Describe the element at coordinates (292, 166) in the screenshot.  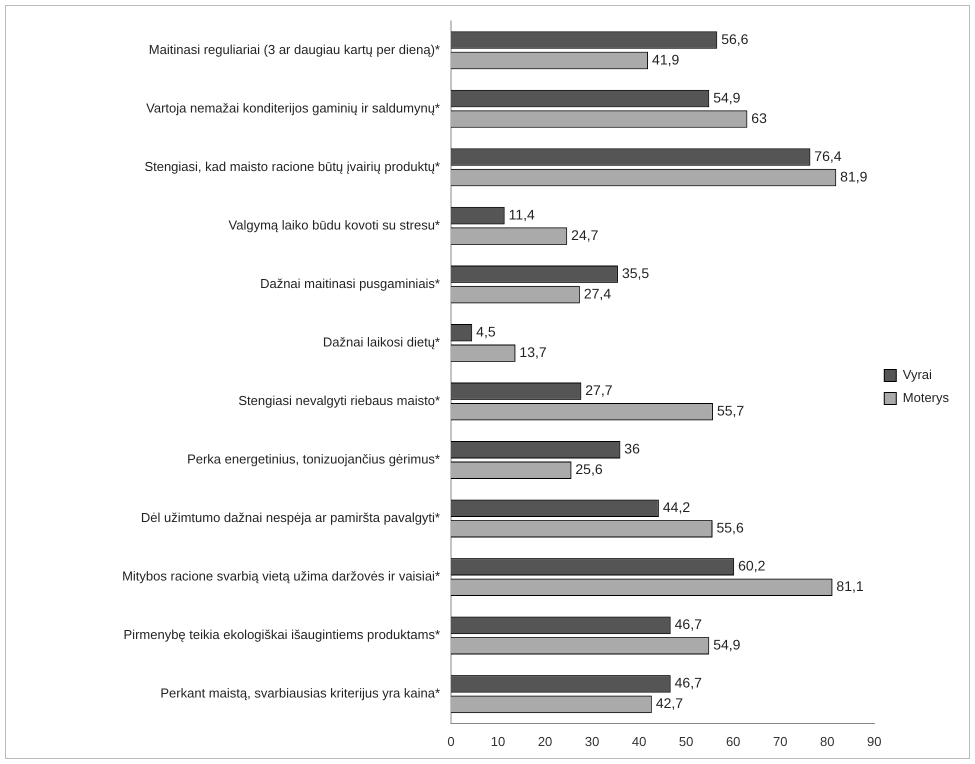
I see `y-tick-label: Stengiasi, kad maisto racione būtų įvairių produktų*` at that location.